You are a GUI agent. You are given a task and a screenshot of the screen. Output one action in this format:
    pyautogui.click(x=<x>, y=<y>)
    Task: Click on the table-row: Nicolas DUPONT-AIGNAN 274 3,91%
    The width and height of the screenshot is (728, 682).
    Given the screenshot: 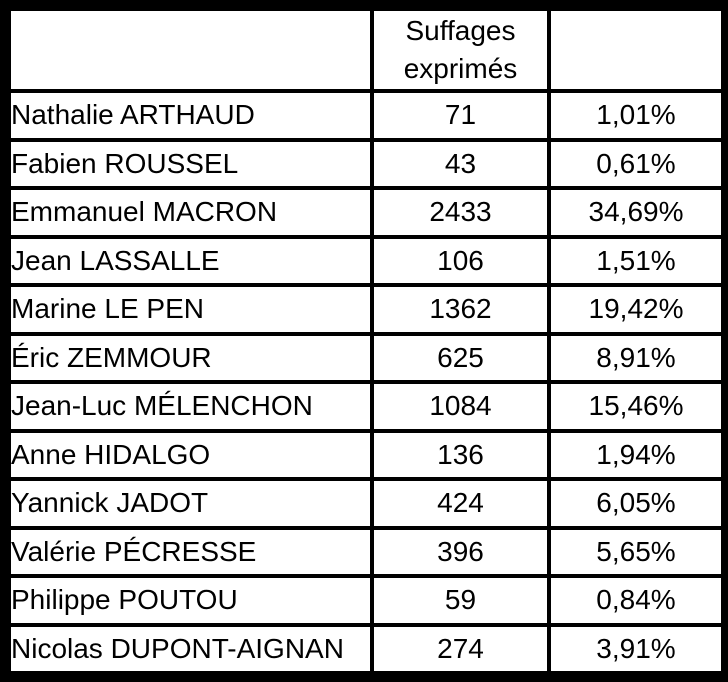 What is the action you would take?
    pyautogui.click(x=366, y=648)
    